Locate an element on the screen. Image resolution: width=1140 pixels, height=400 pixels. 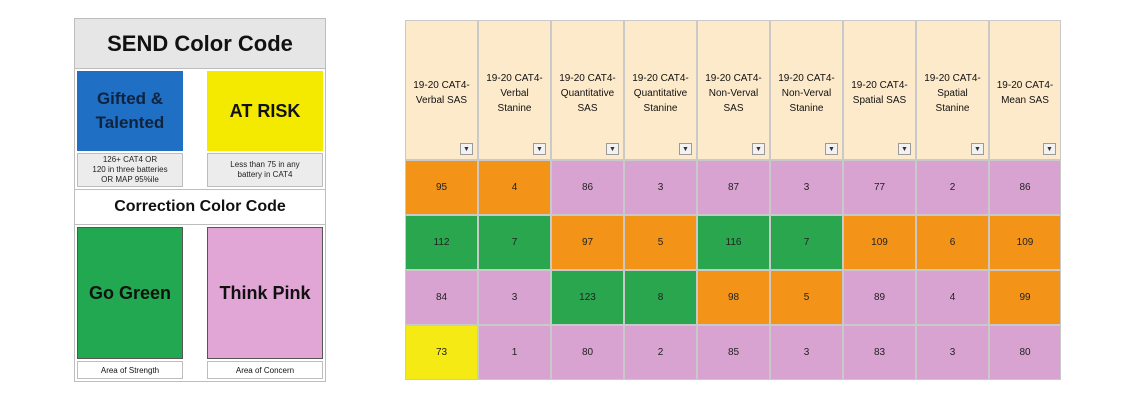
column-header-label: 19-20 CAT4- Mean SAS is located at coordinates (1025, 93).